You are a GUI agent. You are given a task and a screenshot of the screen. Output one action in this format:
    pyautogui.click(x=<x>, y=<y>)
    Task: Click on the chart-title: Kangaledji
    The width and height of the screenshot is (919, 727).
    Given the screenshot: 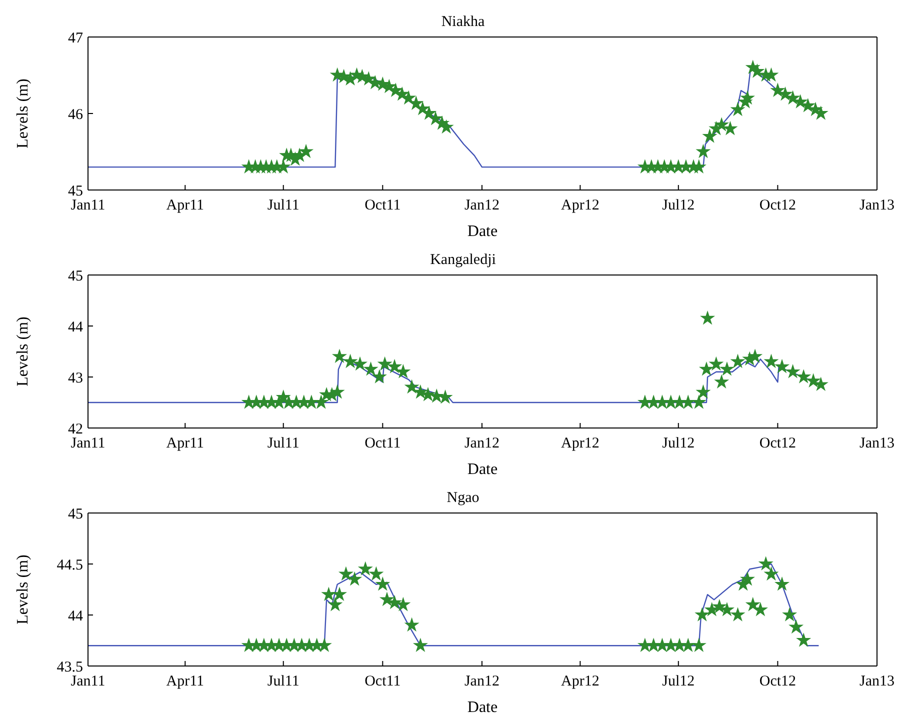 What is the action you would take?
    pyautogui.click(x=463, y=260)
    